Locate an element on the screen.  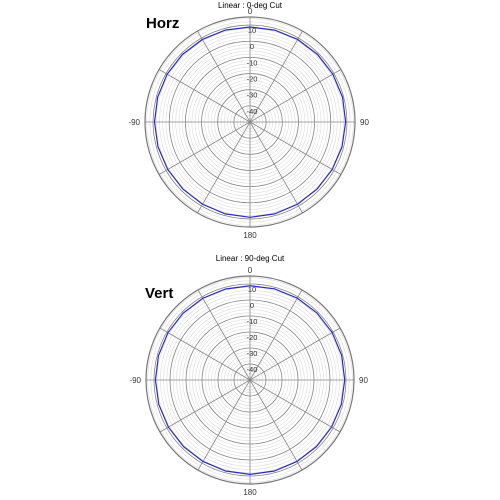
side-label: Vert is located at coordinates (159, 293).